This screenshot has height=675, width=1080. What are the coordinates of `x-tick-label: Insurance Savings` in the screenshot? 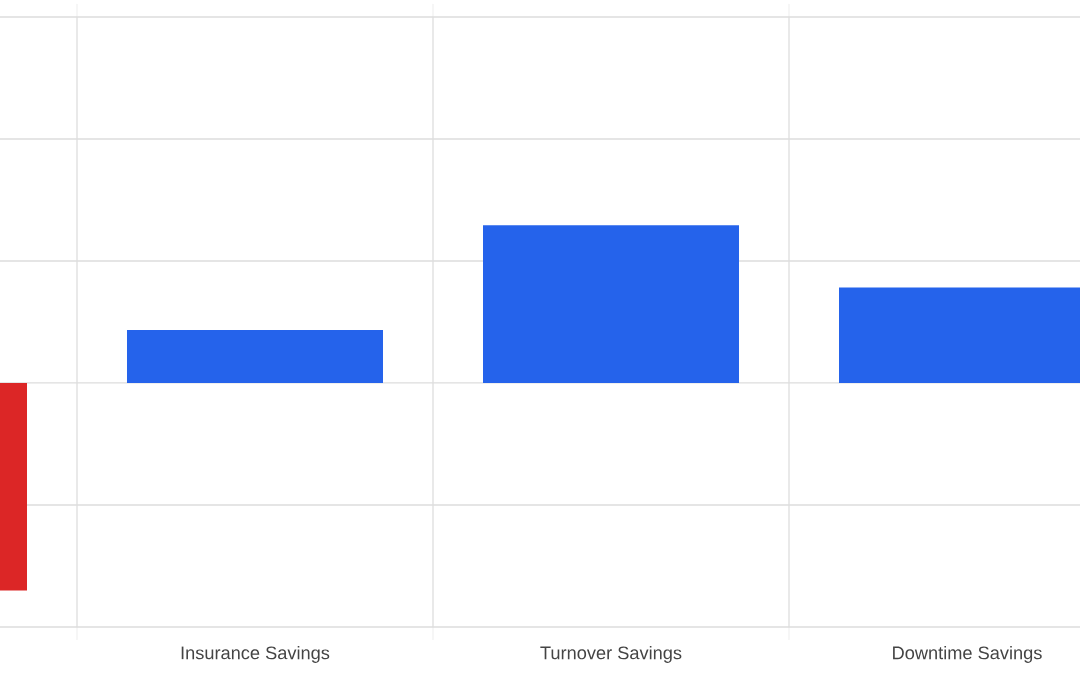 It's located at (255, 654).